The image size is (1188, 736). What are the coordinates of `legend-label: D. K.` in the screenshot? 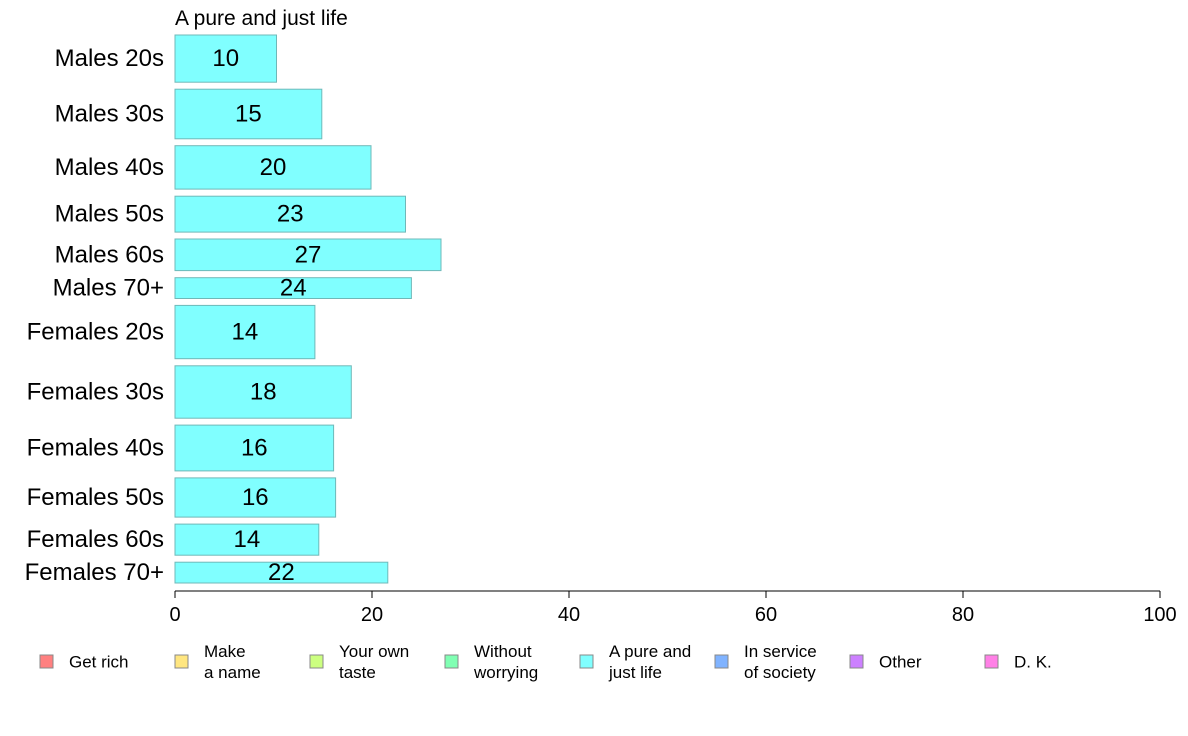 It's located at (1033, 662).